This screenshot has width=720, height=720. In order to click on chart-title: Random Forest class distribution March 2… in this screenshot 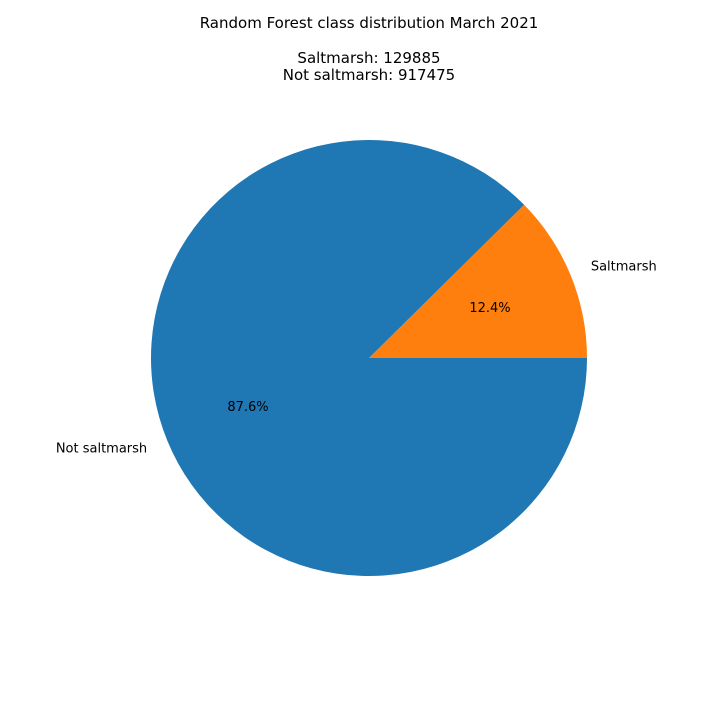, I will do `click(369, 23)`.